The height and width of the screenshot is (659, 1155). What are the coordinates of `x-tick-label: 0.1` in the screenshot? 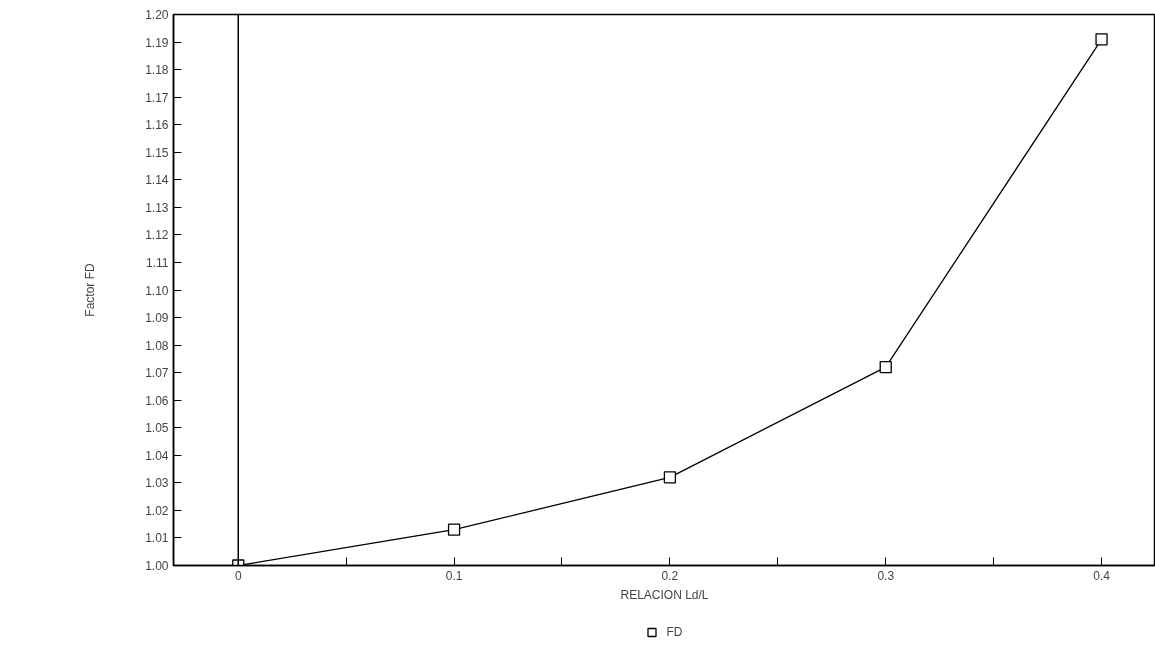 It's located at (454, 575).